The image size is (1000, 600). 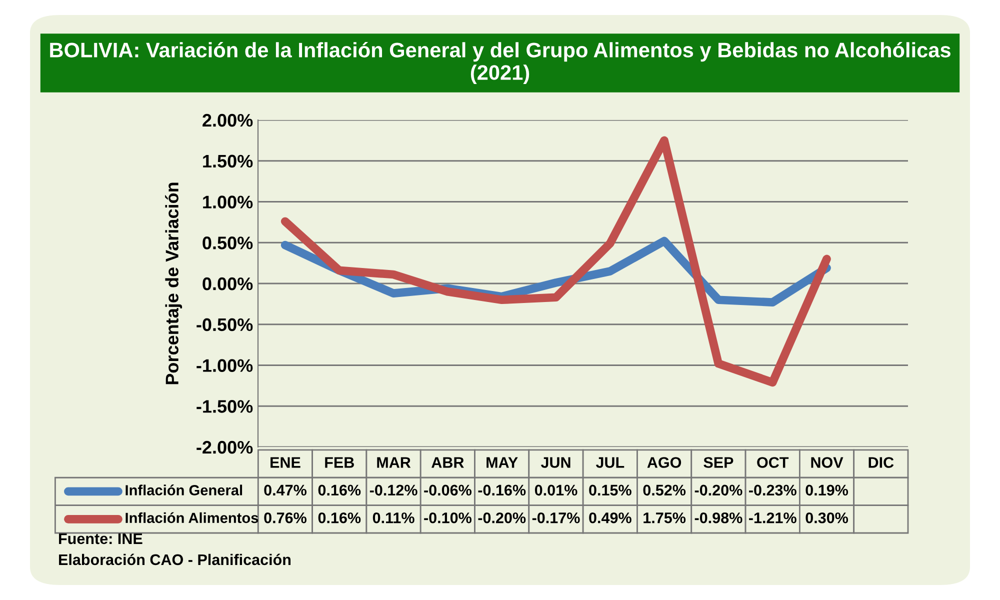 I want to click on x-tick-label: AGO, so click(x=664, y=462).